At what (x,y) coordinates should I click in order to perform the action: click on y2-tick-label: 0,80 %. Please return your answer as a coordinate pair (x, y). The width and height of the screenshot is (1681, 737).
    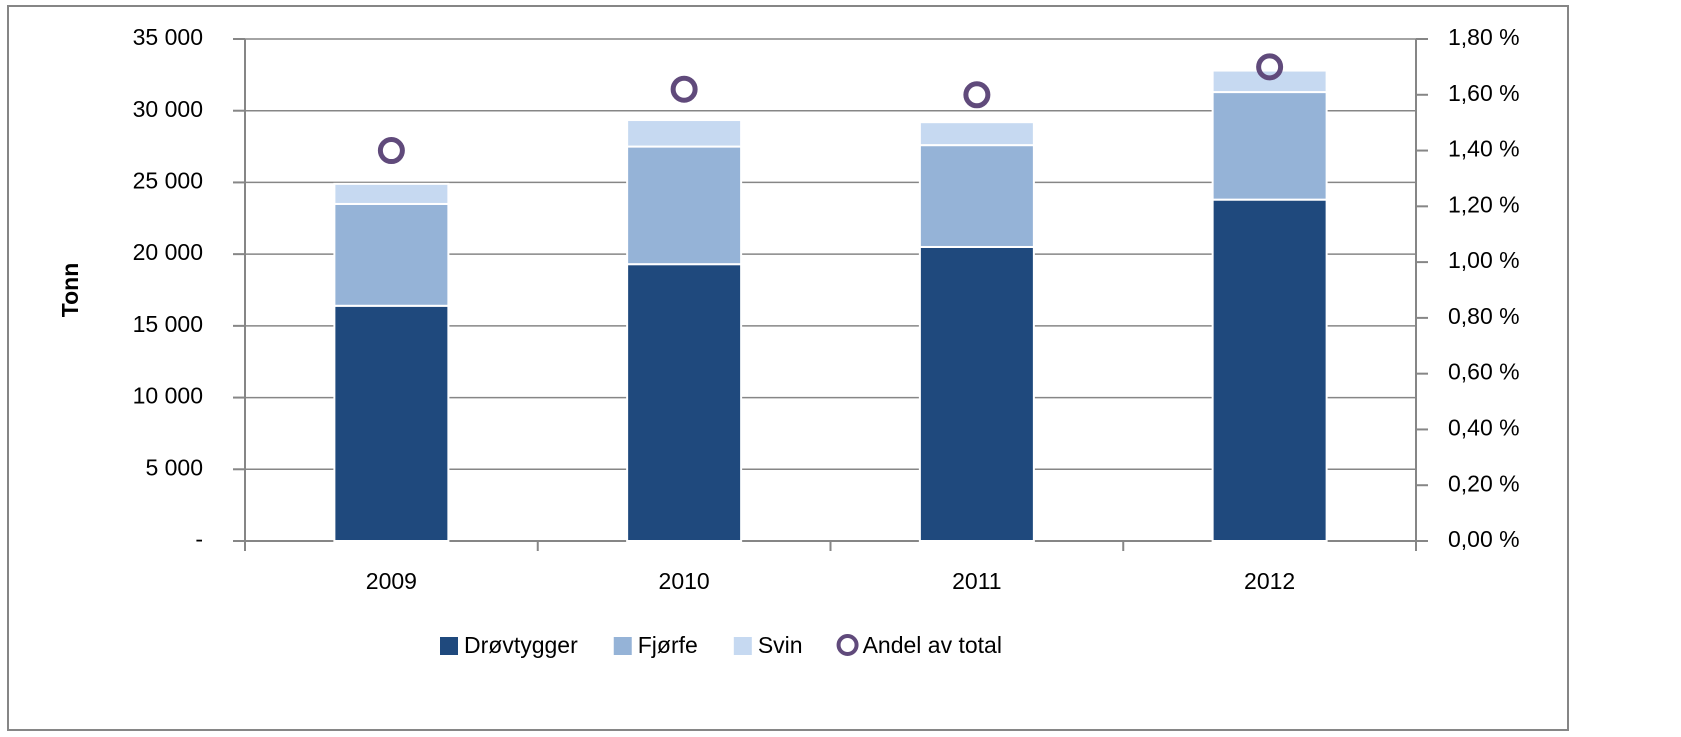
    Looking at the image, I should click on (1484, 316).